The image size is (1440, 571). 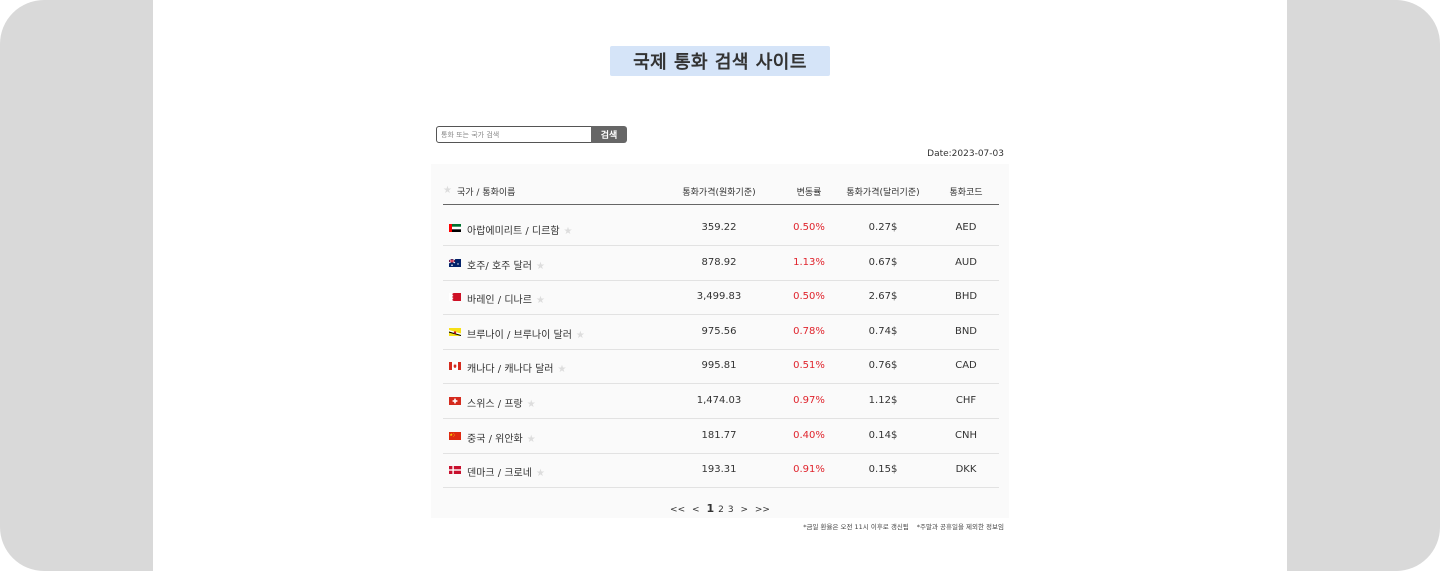 What do you see at coordinates (495, 404) in the screenshot?
I see `currency-name-text: 스위스 / 프랑` at bounding box center [495, 404].